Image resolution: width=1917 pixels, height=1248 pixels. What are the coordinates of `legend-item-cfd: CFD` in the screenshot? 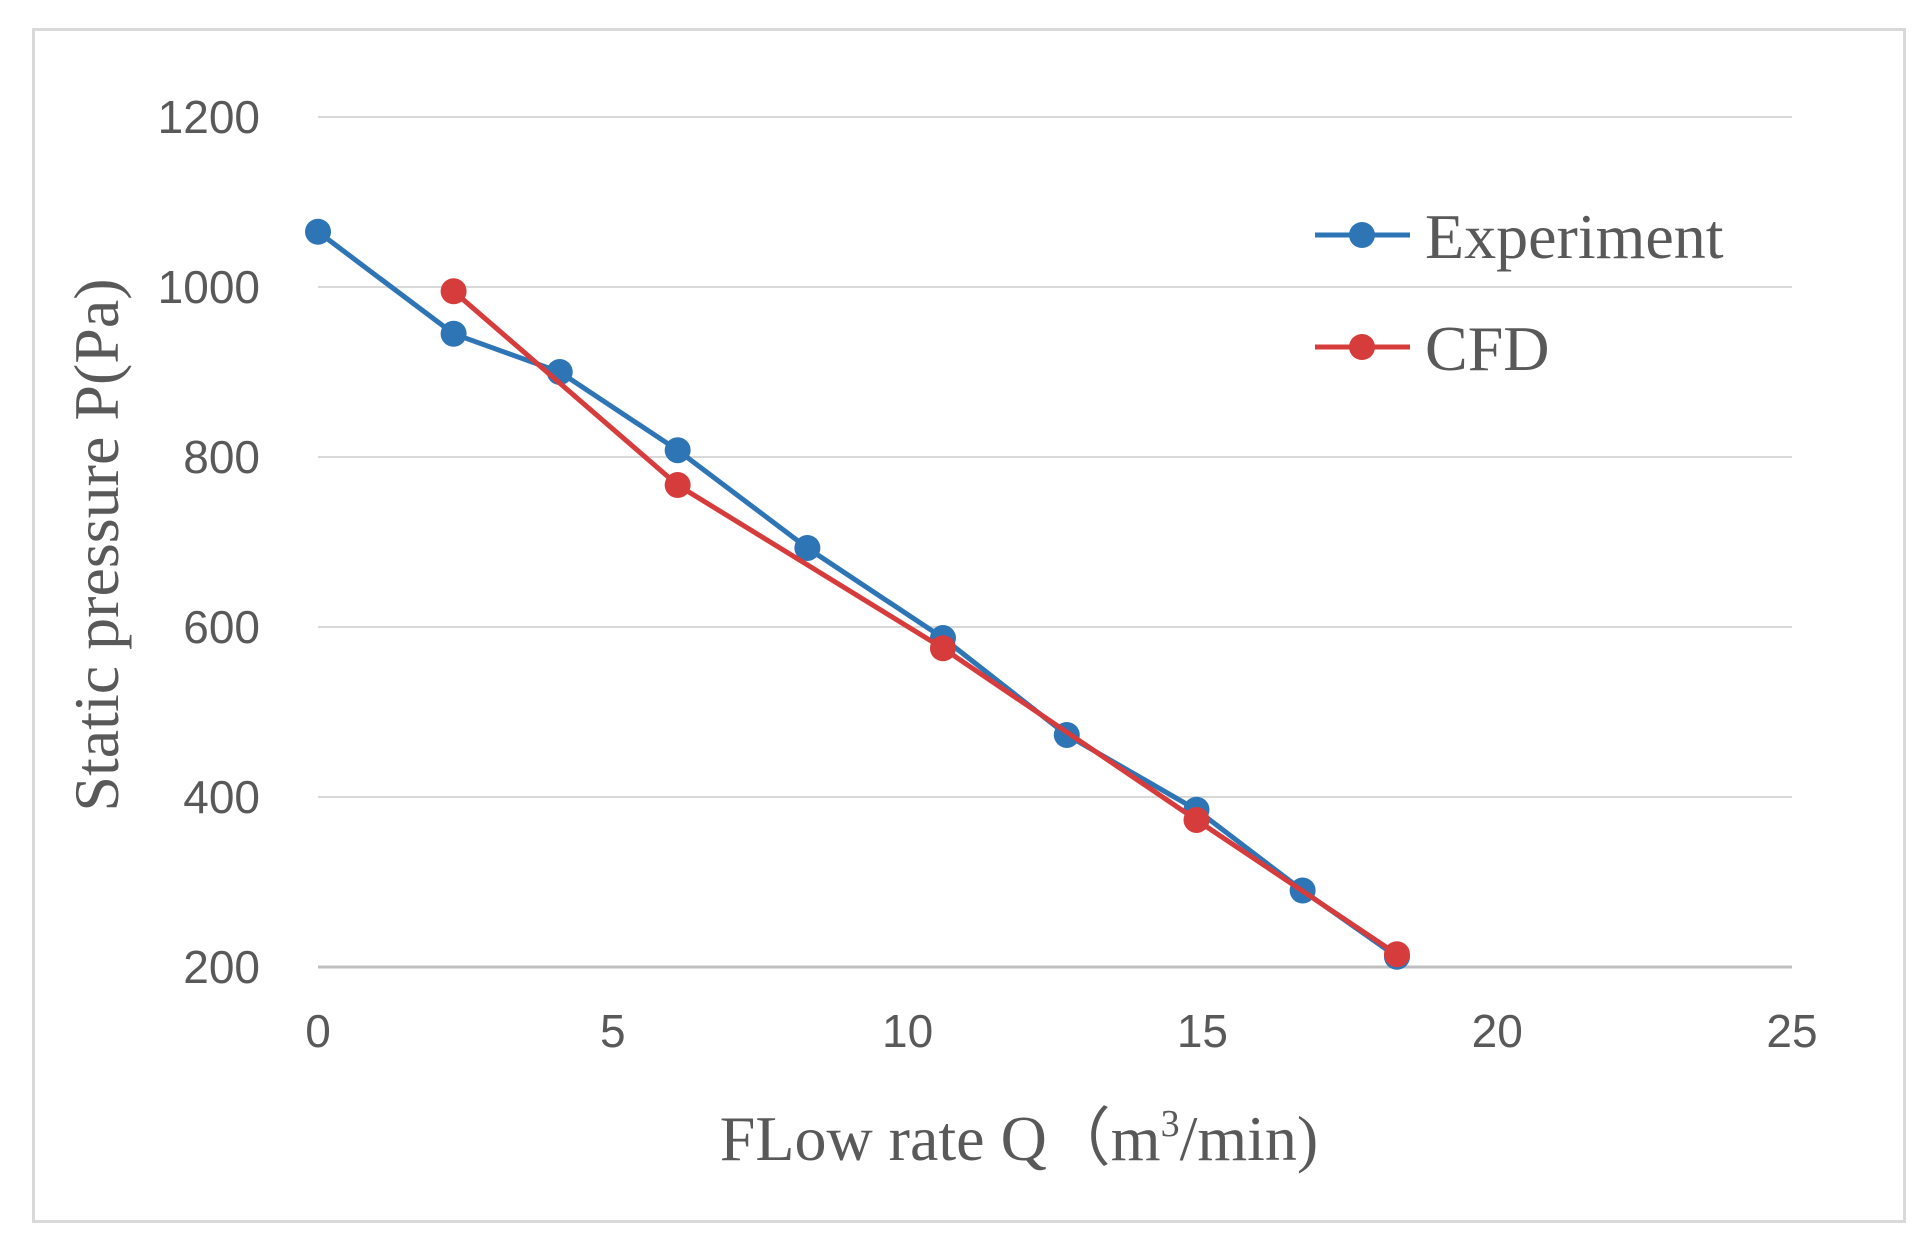 It's located at (1432, 348).